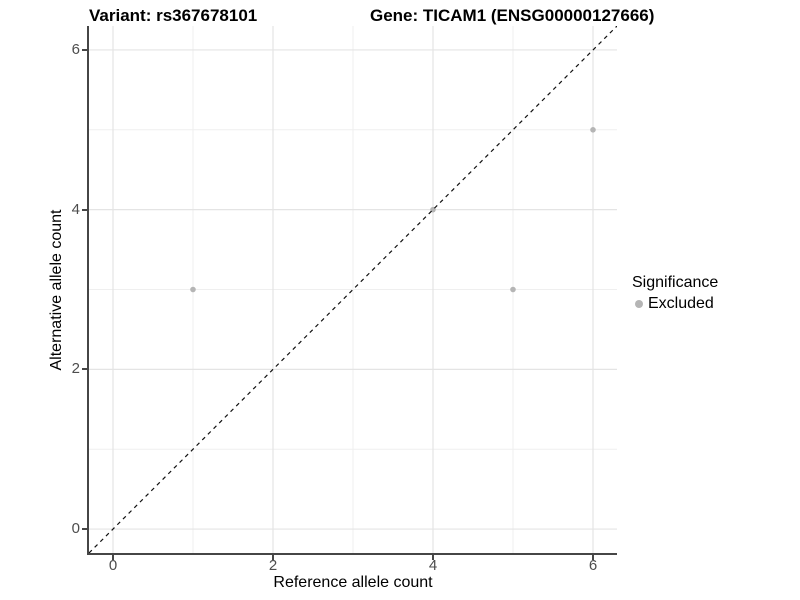 The width and height of the screenshot is (800, 600). What do you see at coordinates (512, 15) in the screenshot?
I see `gene-title: Gene: TICAM1 (ENSG00000127666)` at bounding box center [512, 15].